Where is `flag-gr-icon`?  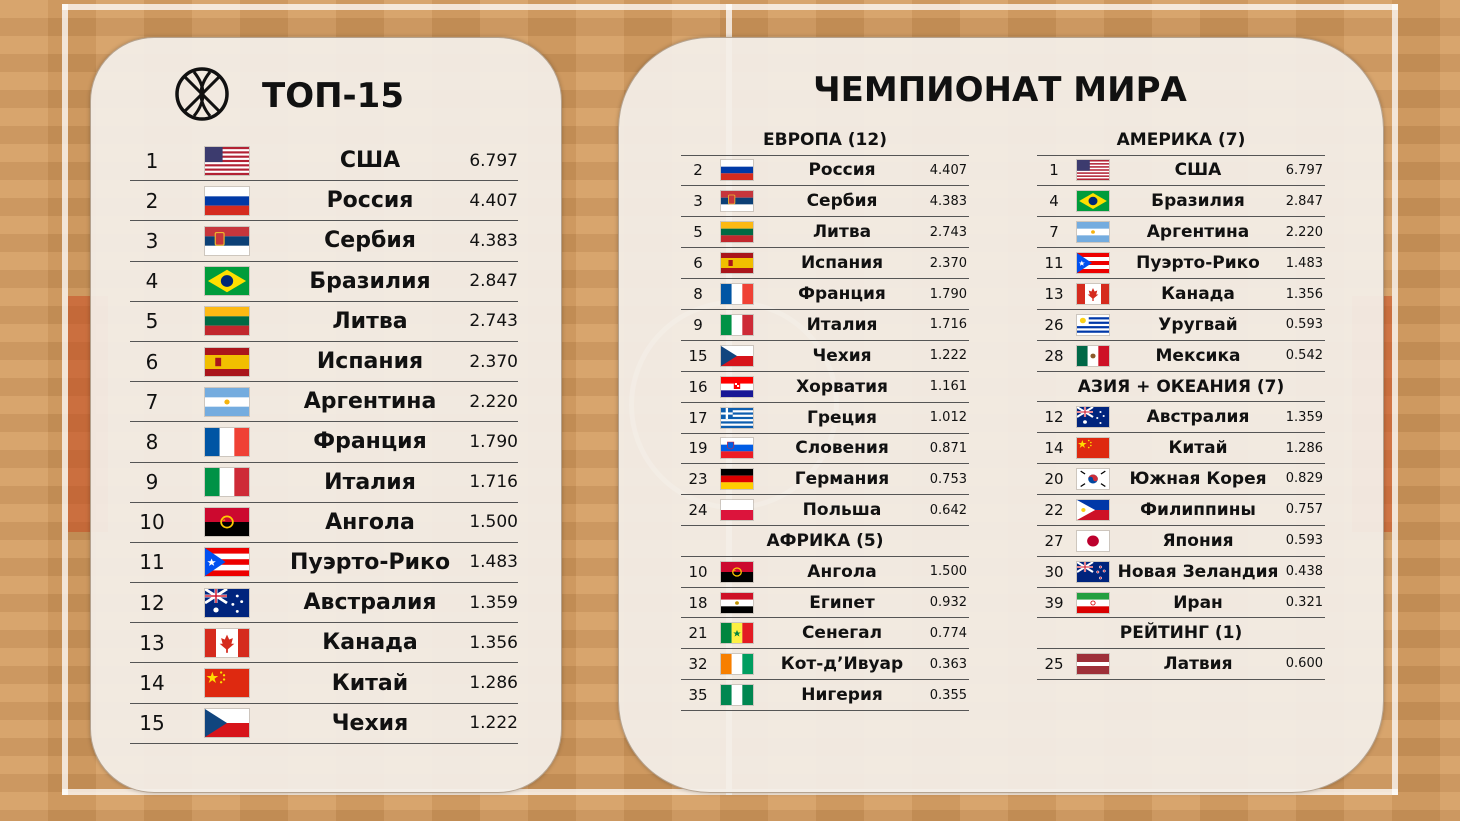
flag-gr-icon is located at coordinates (737, 417).